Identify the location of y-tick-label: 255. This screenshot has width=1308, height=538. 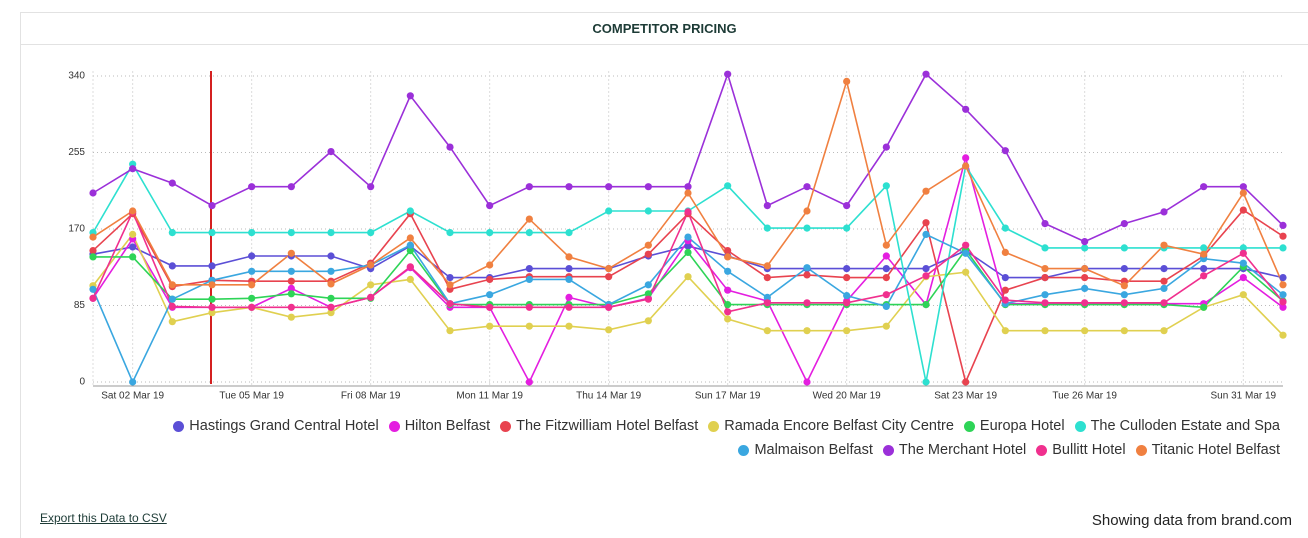
(76, 152).